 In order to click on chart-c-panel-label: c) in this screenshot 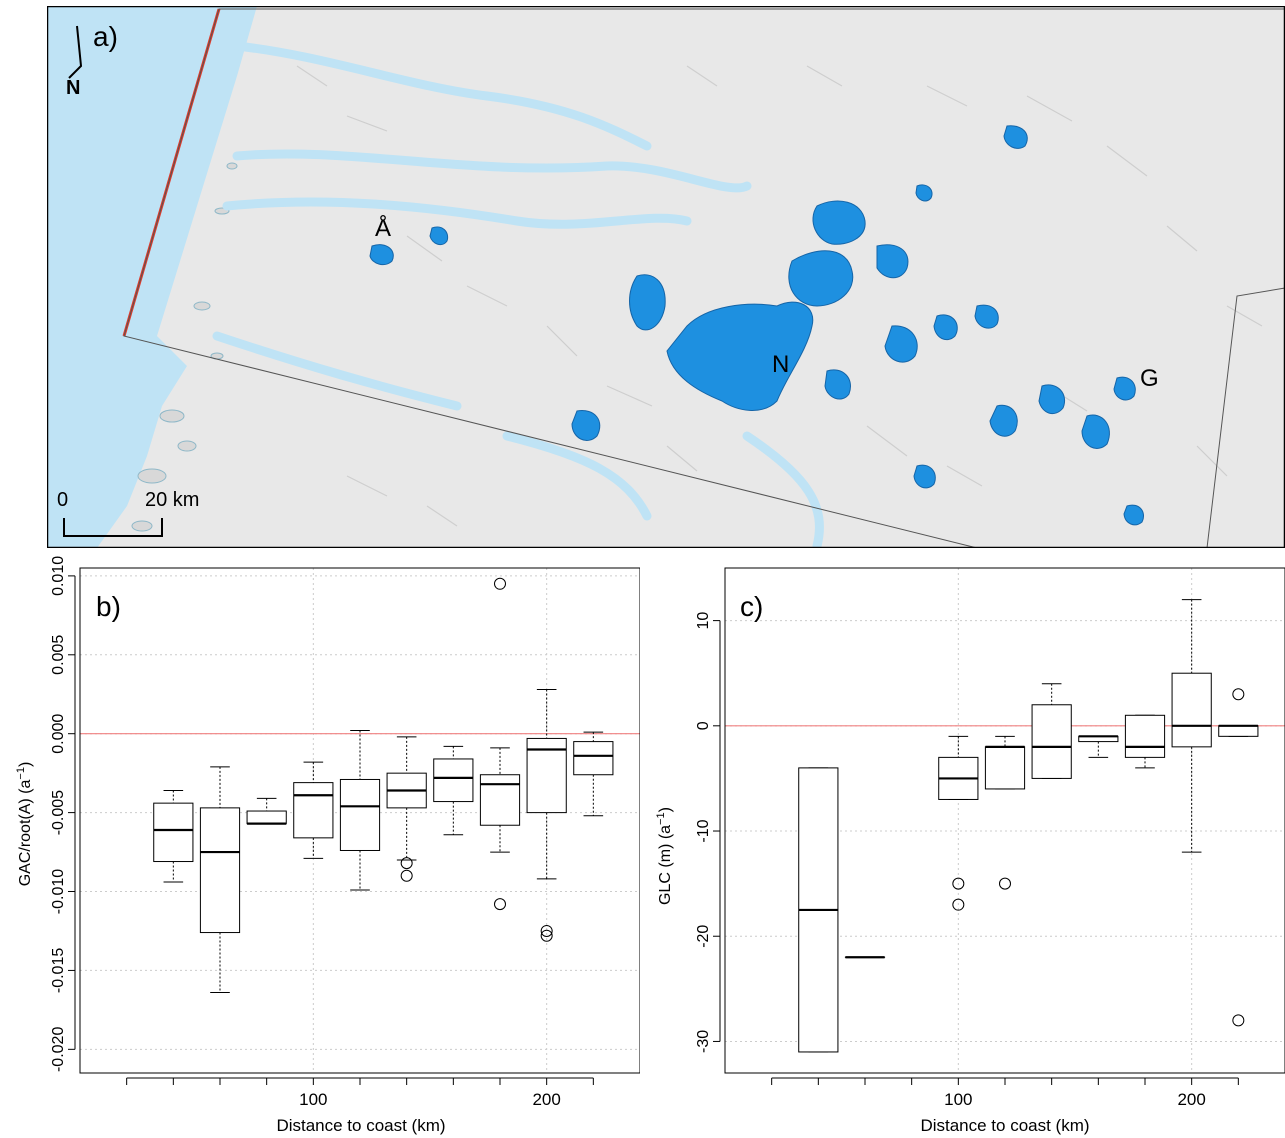, I will do `click(751, 606)`.